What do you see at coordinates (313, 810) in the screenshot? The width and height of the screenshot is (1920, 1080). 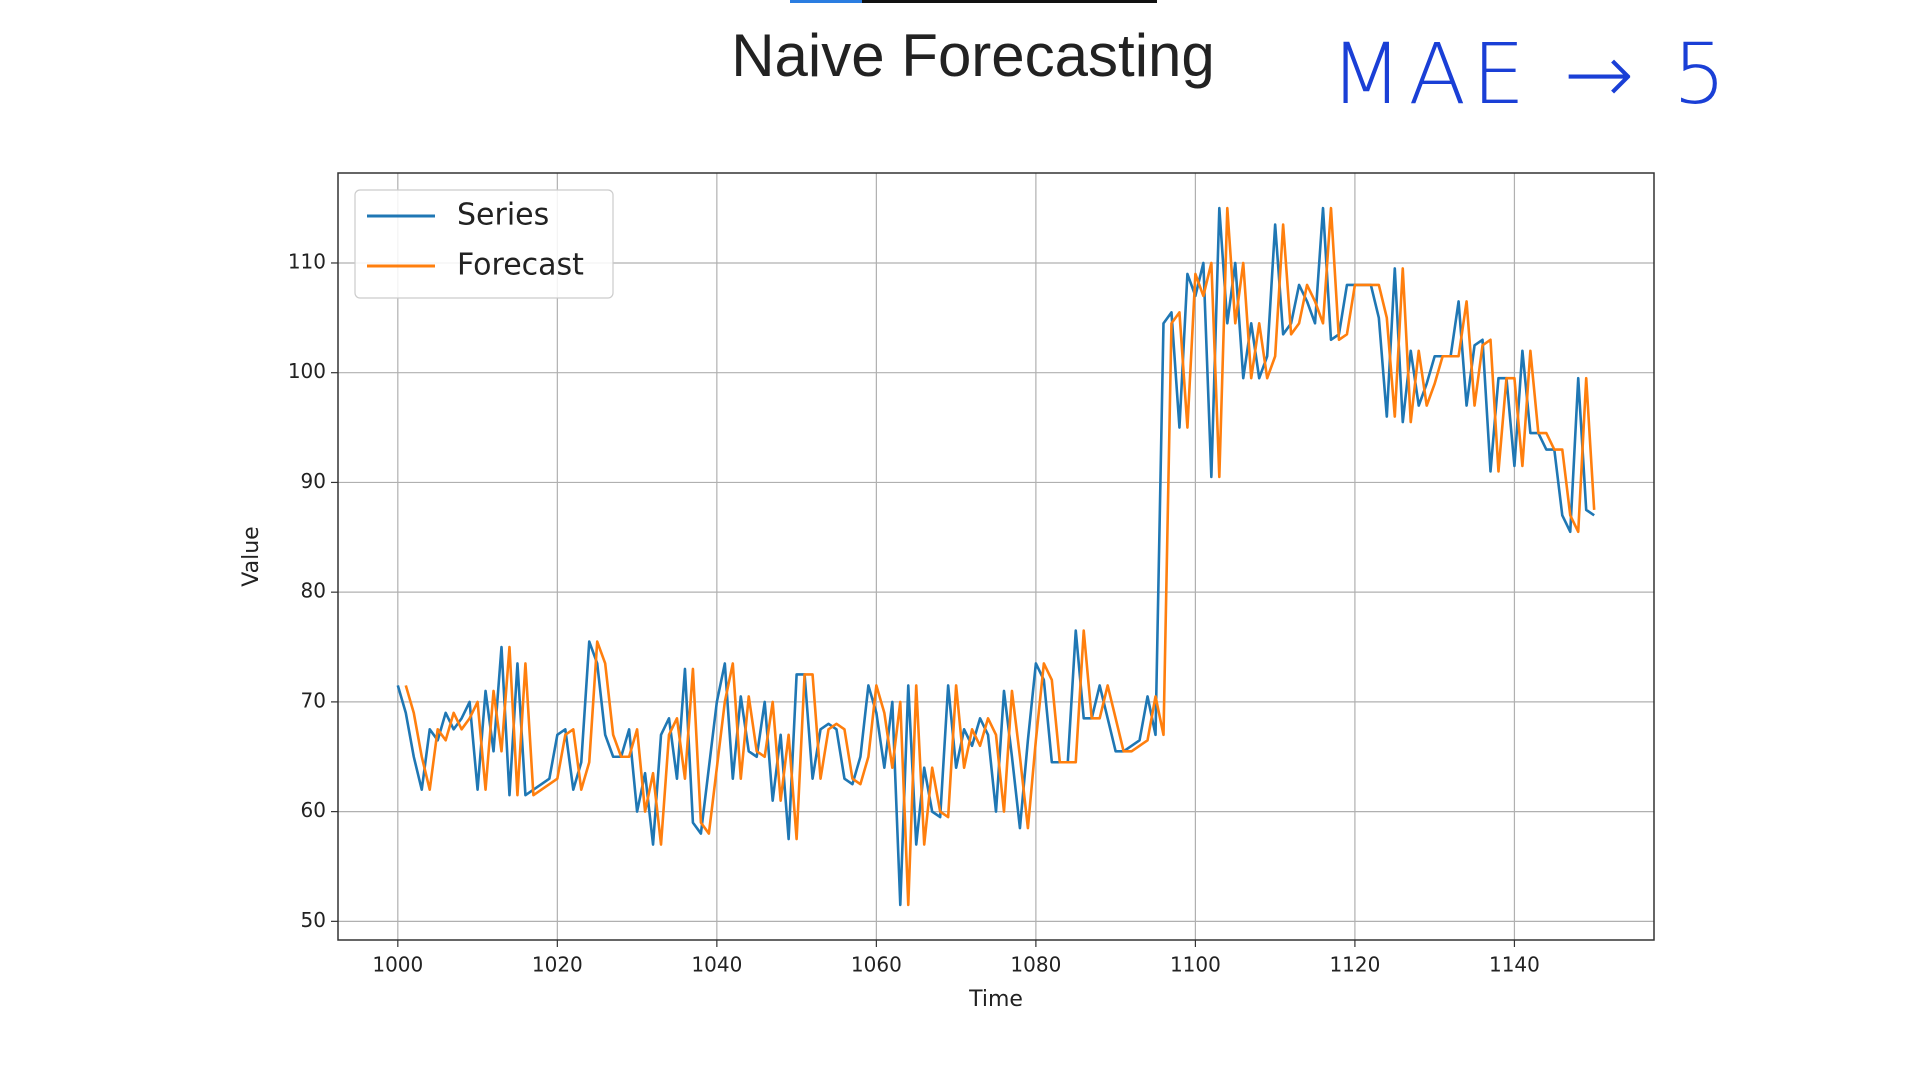 I see `y-tick-label: 60` at bounding box center [313, 810].